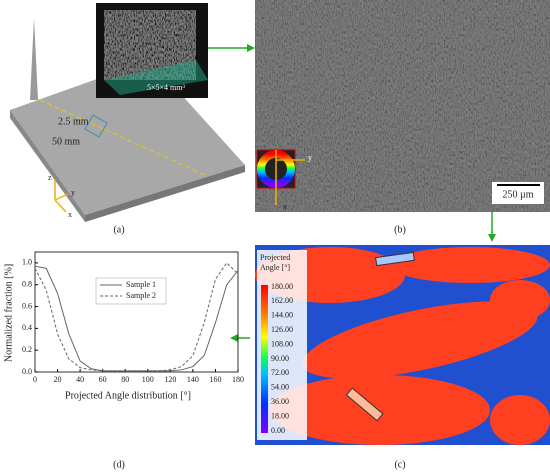  Describe the element at coordinates (58, 379) in the screenshot. I see `x-tick-label: 20` at that location.